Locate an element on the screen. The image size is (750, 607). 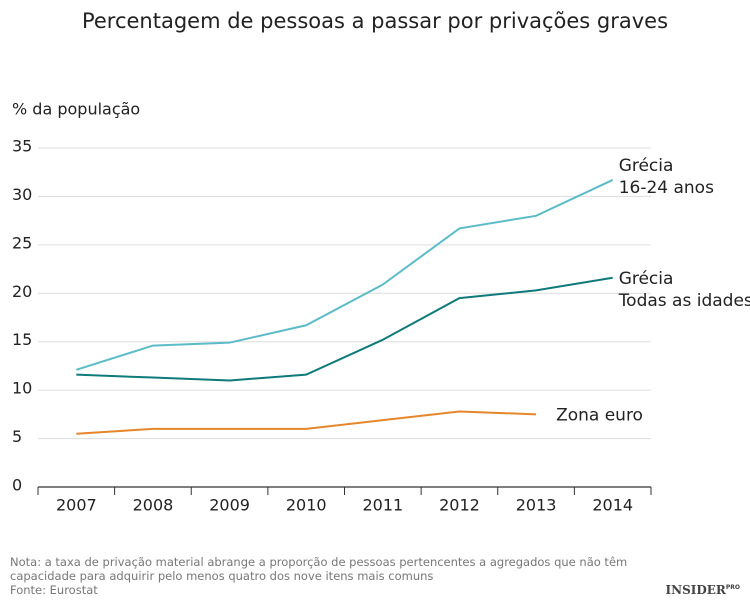
series-label: Zona euro is located at coordinates (599, 415).